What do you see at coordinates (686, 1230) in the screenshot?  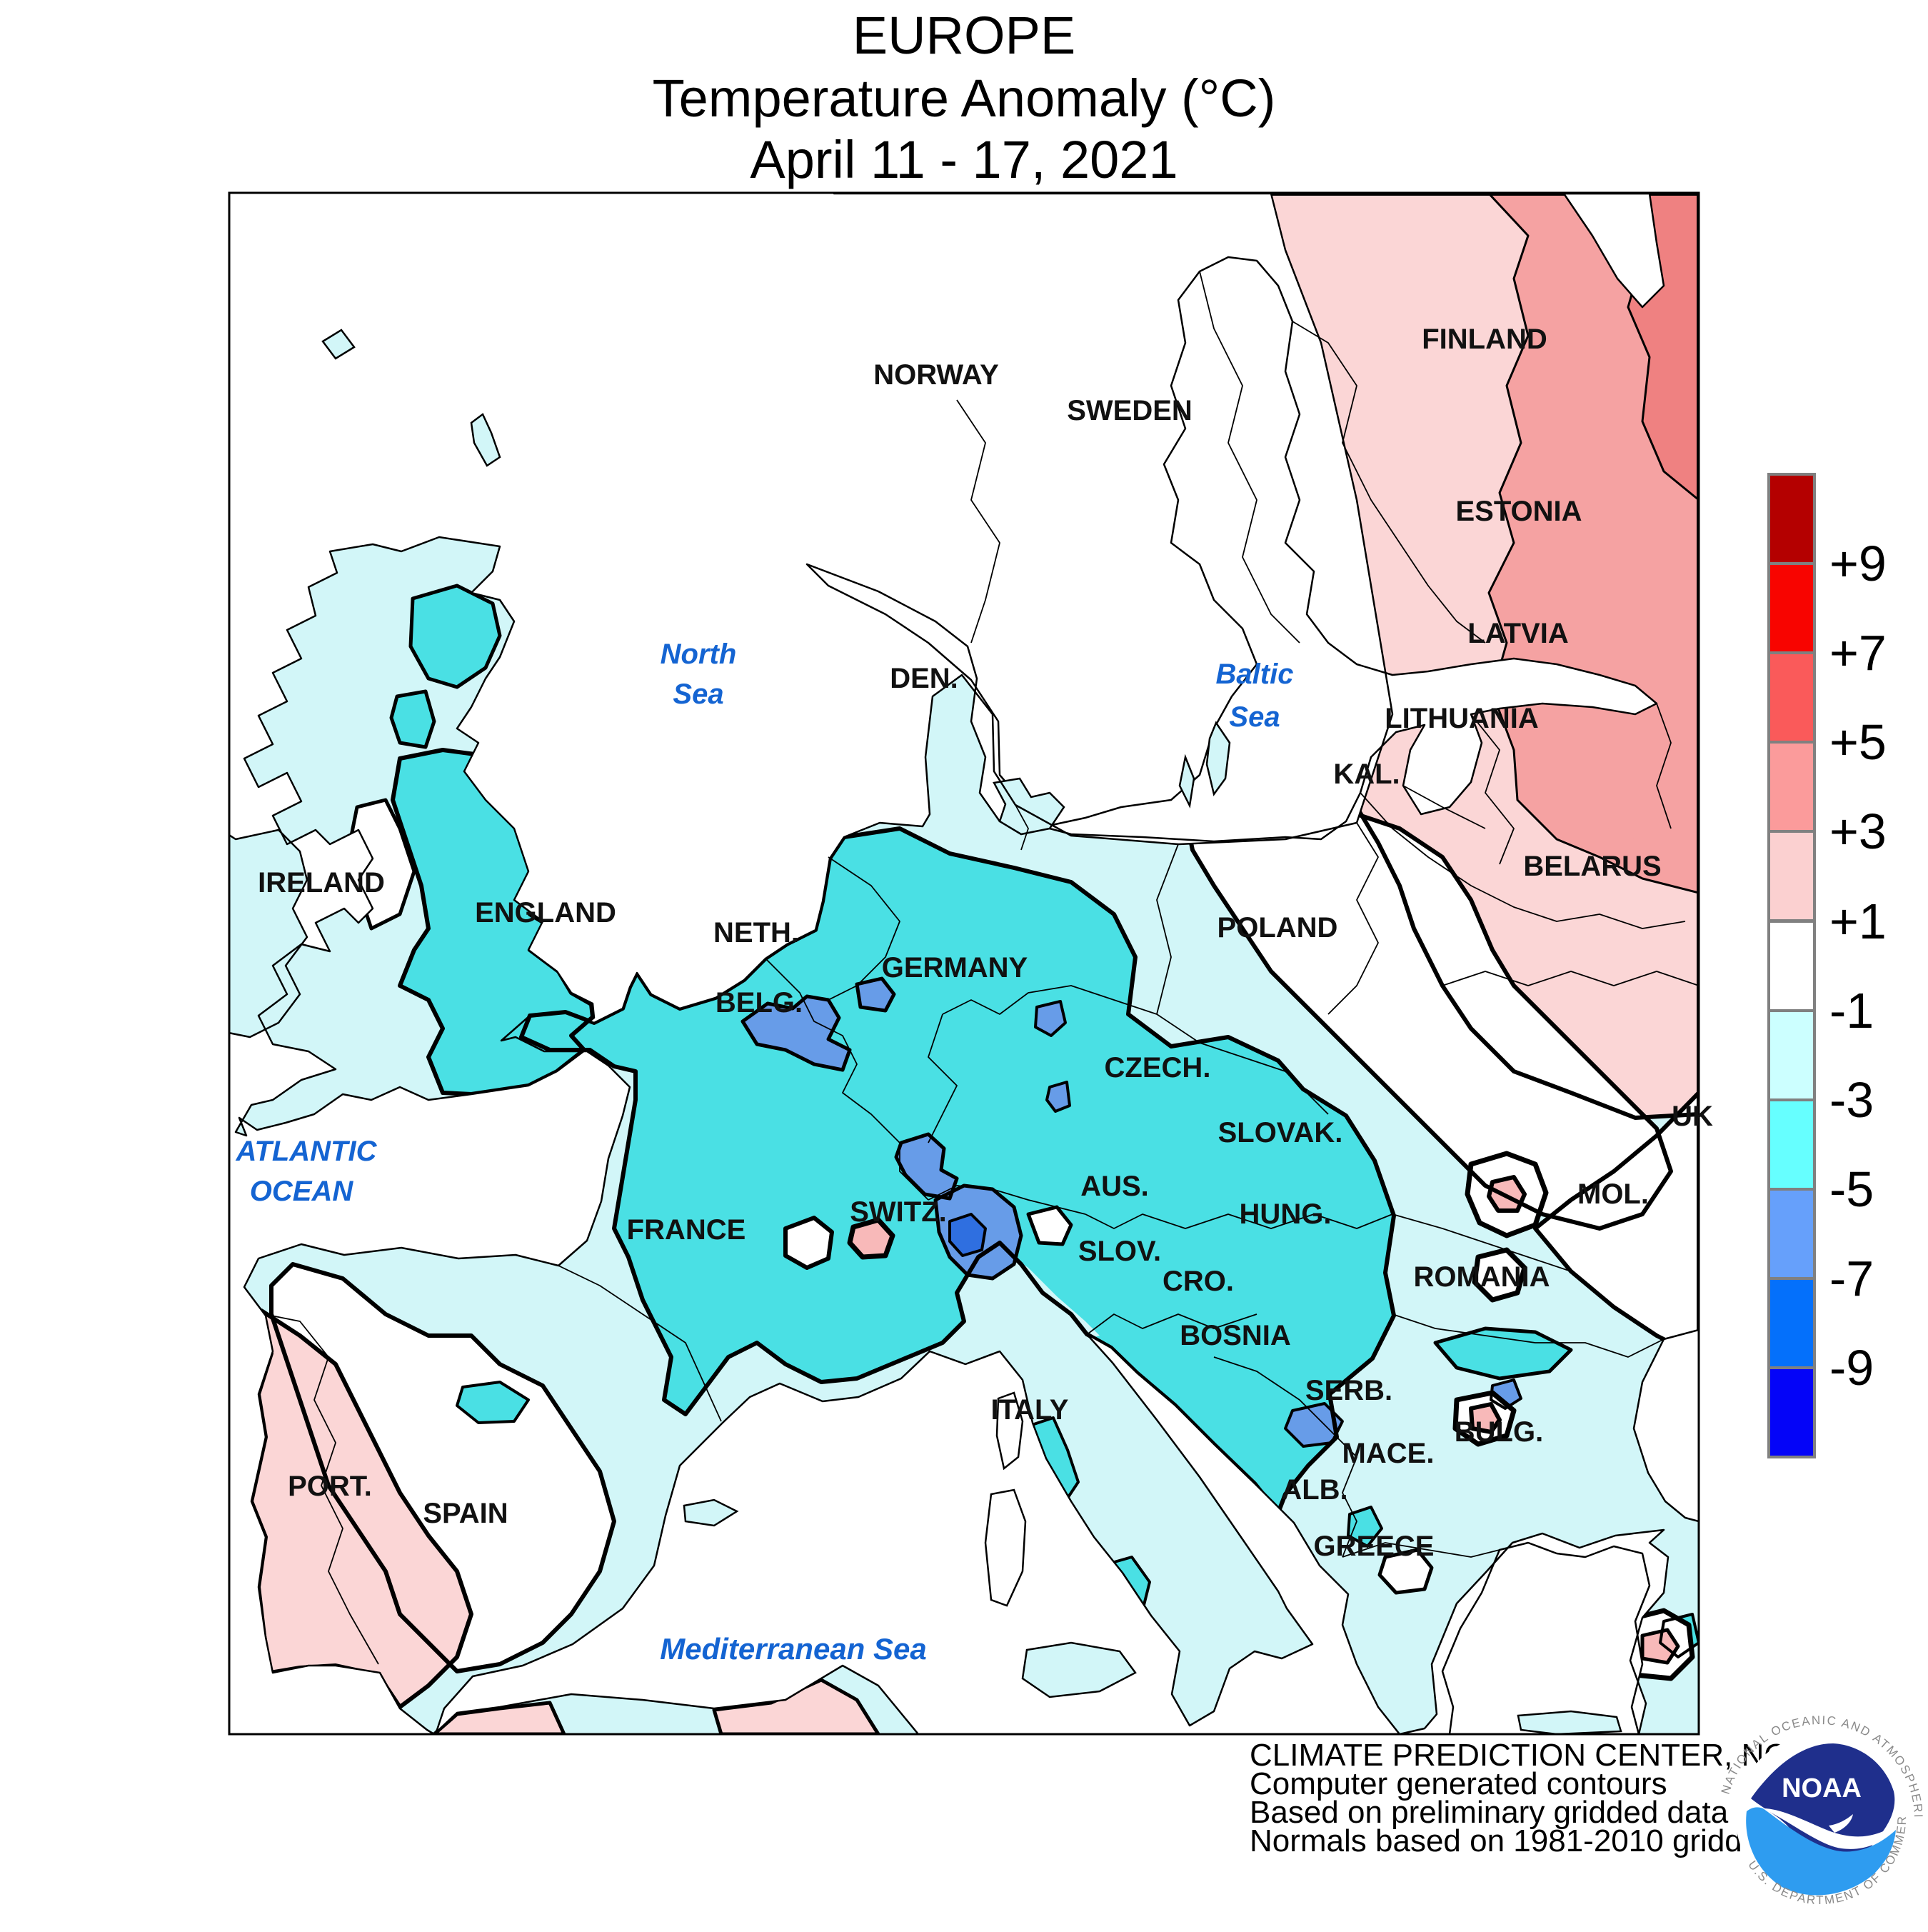 I see `svg-text: FRANCE` at bounding box center [686, 1230].